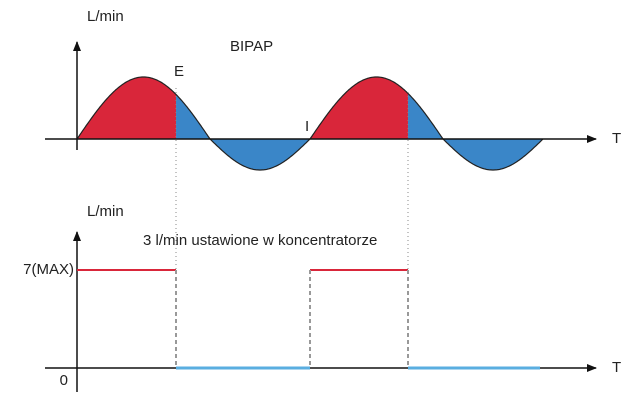 The width and height of the screenshot is (622, 401). Describe the element at coordinates (179, 71) in the screenshot. I see `point-label: E` at that location.